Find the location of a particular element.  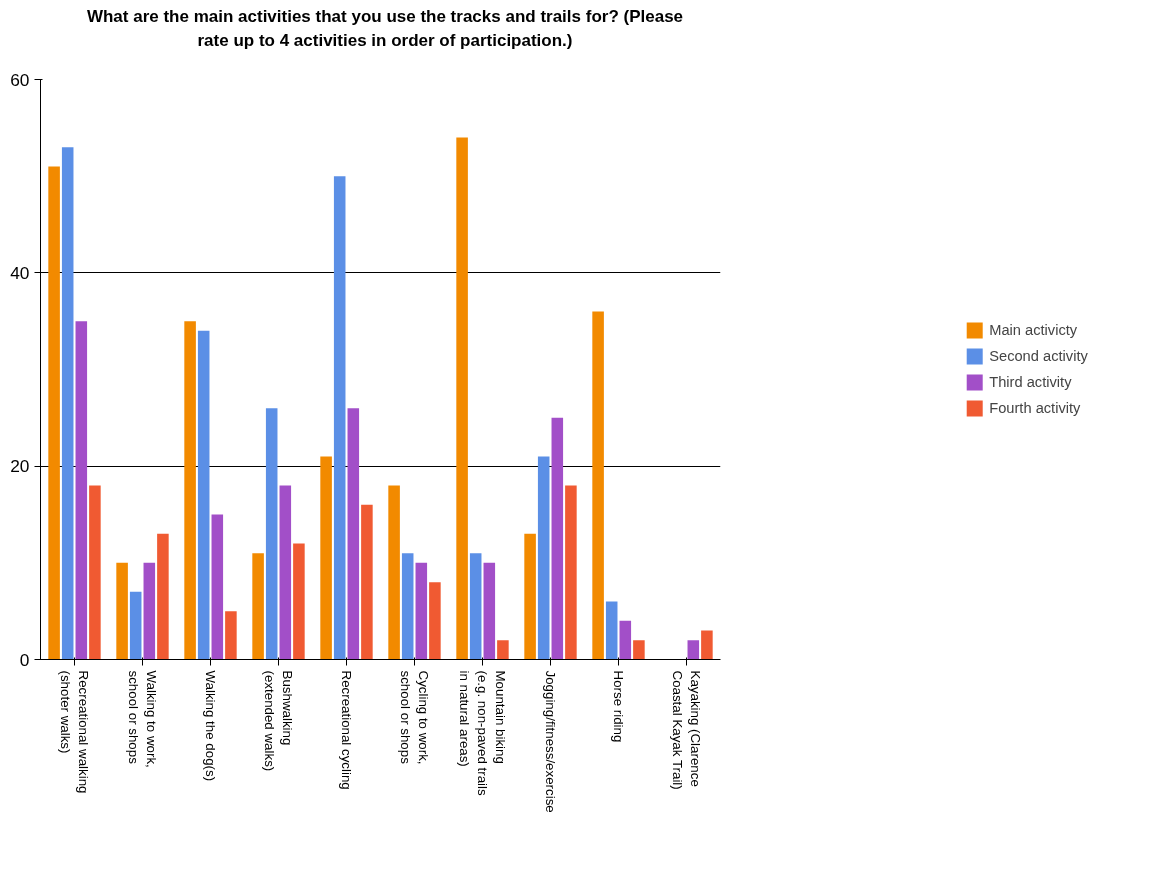

x-tick-label: Cycling to work, school or shops is located at coordinates (414, 717).